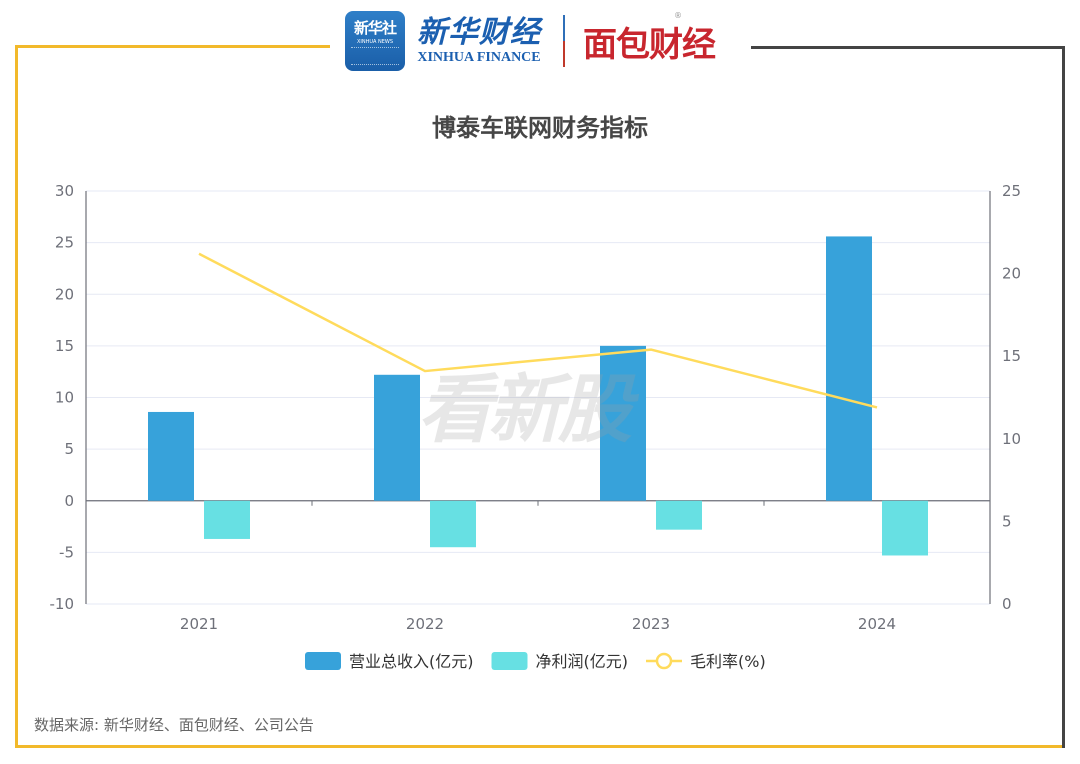 The height and width of the screenshot is (764, 1080). What do you see at coordinates (174, 725) in the screenshot?
I see `data-source-note: 数据来源: 新华财经、面包财经、公司公告` at bounding box center [174, 725].